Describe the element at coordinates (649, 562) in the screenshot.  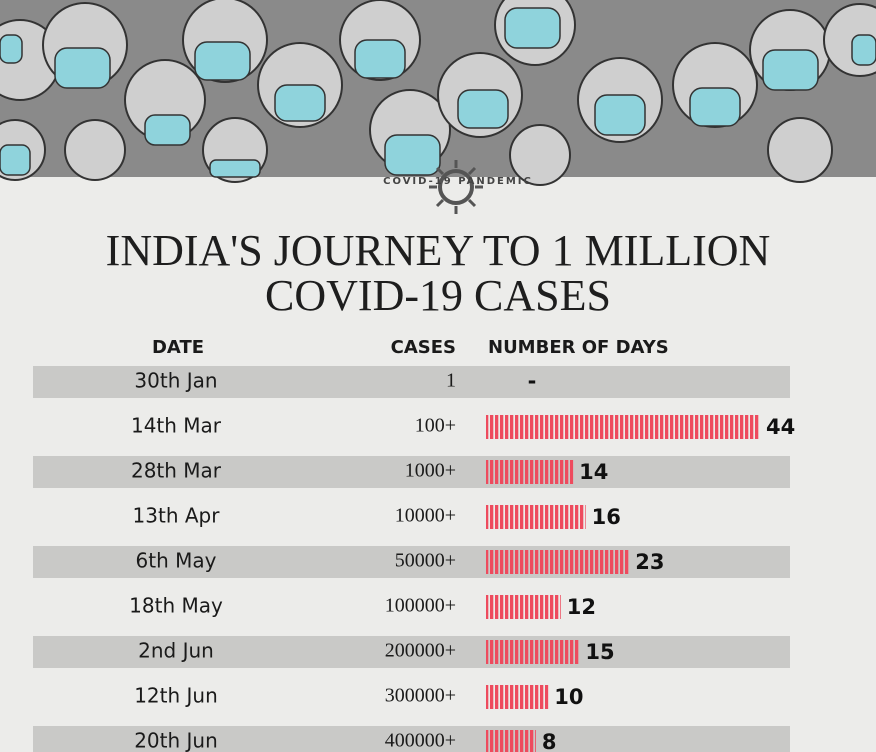
I see `value-label: 23` at that location.